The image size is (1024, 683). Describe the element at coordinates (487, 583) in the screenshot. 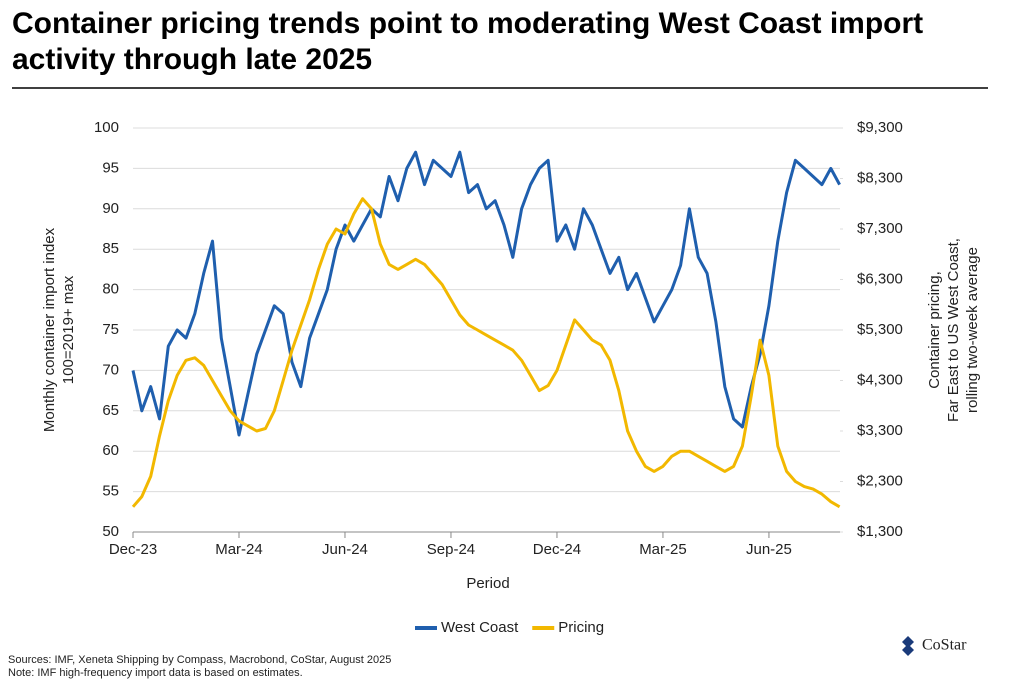

I see `x-axis-label: Period` at that location.